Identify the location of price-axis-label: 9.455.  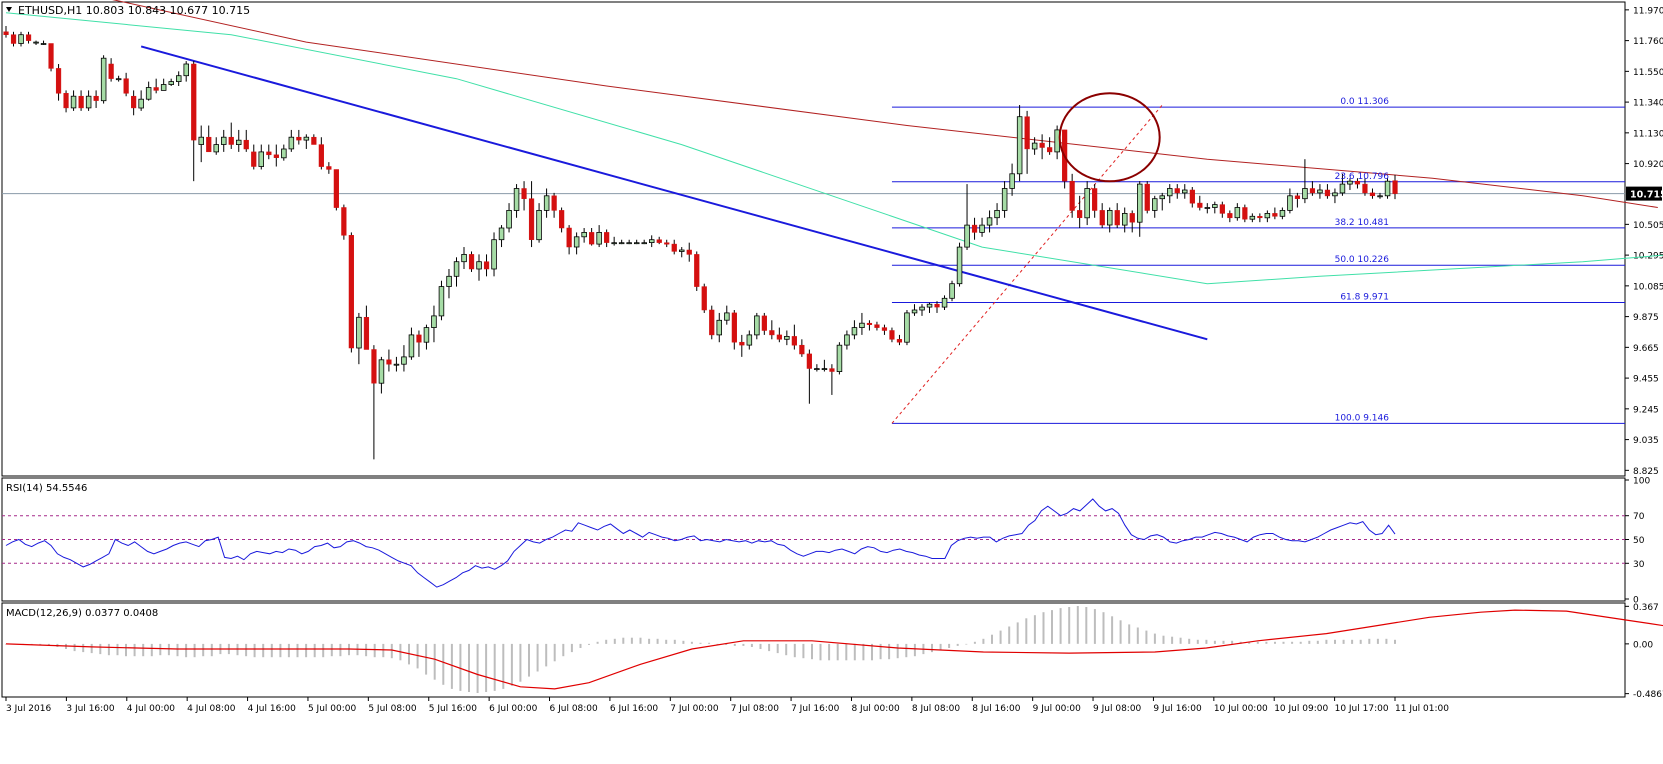
(1646, 380).